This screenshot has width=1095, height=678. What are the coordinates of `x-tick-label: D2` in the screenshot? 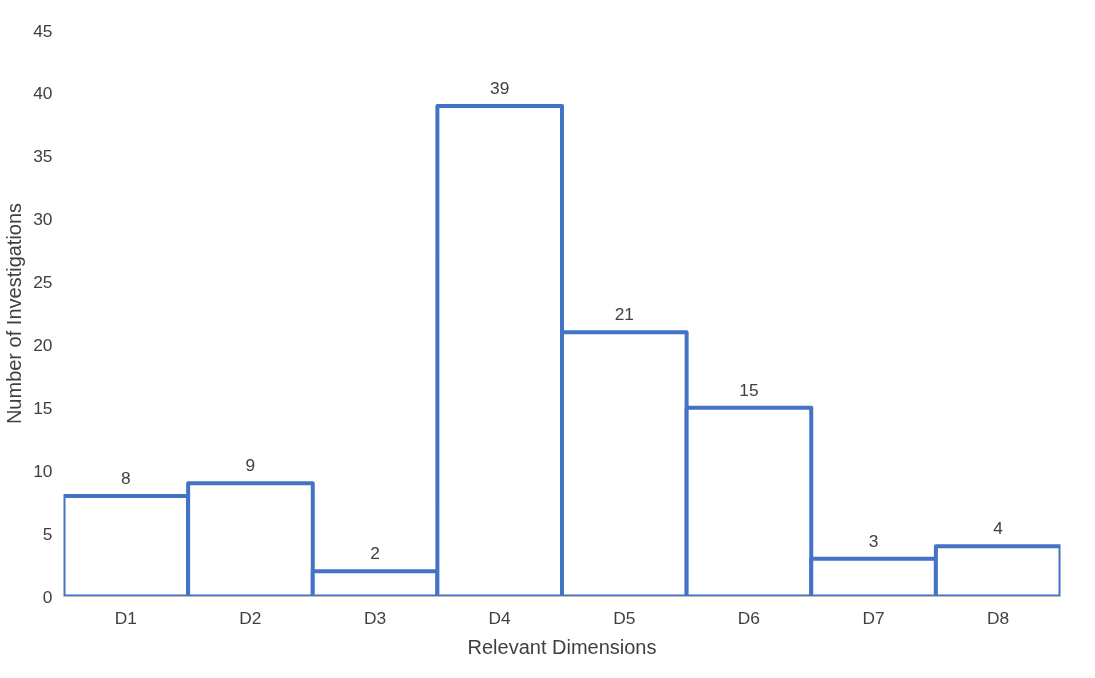 It's located at (250, 617).